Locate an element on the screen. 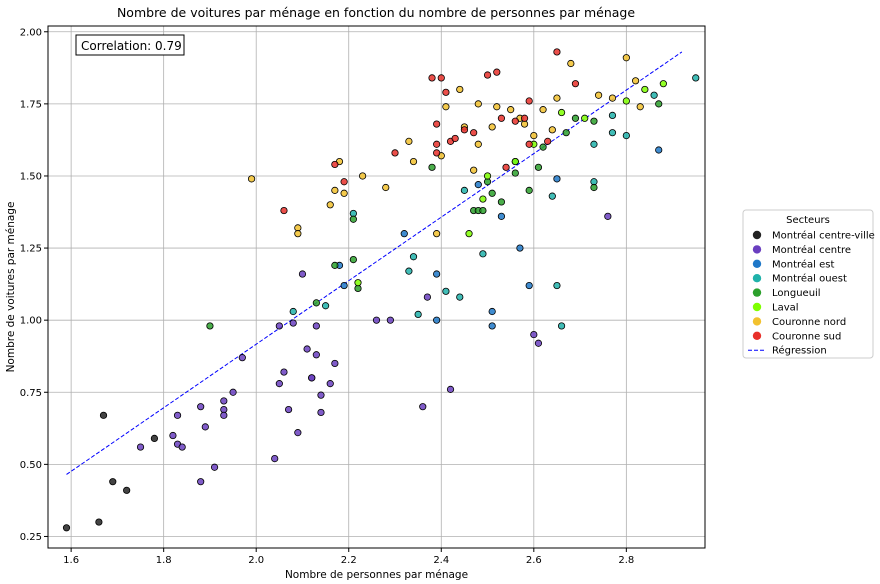  legend-label: Couronne nord is located at coordinates (809, 322).